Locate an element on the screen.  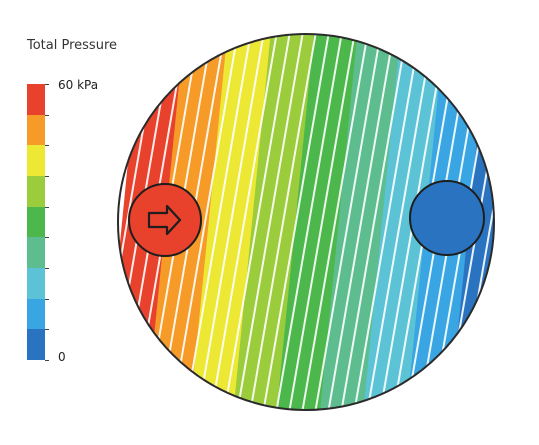
arrow-right-icon is located at coordinates (164, 220).